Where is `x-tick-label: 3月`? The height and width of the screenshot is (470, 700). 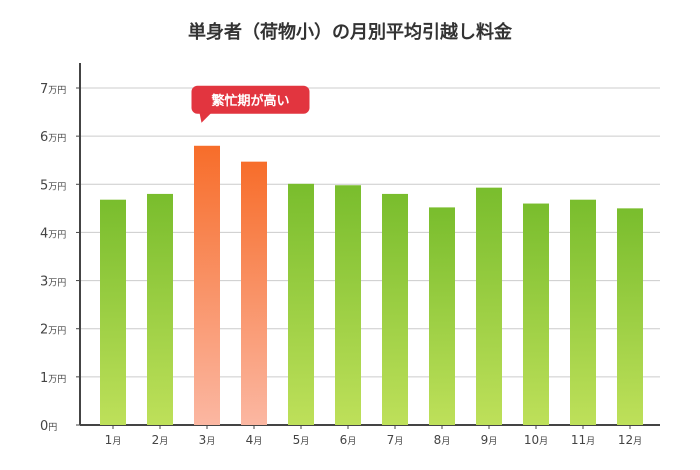
x-tick-label: 3月 is located at coordinates (207, 440).